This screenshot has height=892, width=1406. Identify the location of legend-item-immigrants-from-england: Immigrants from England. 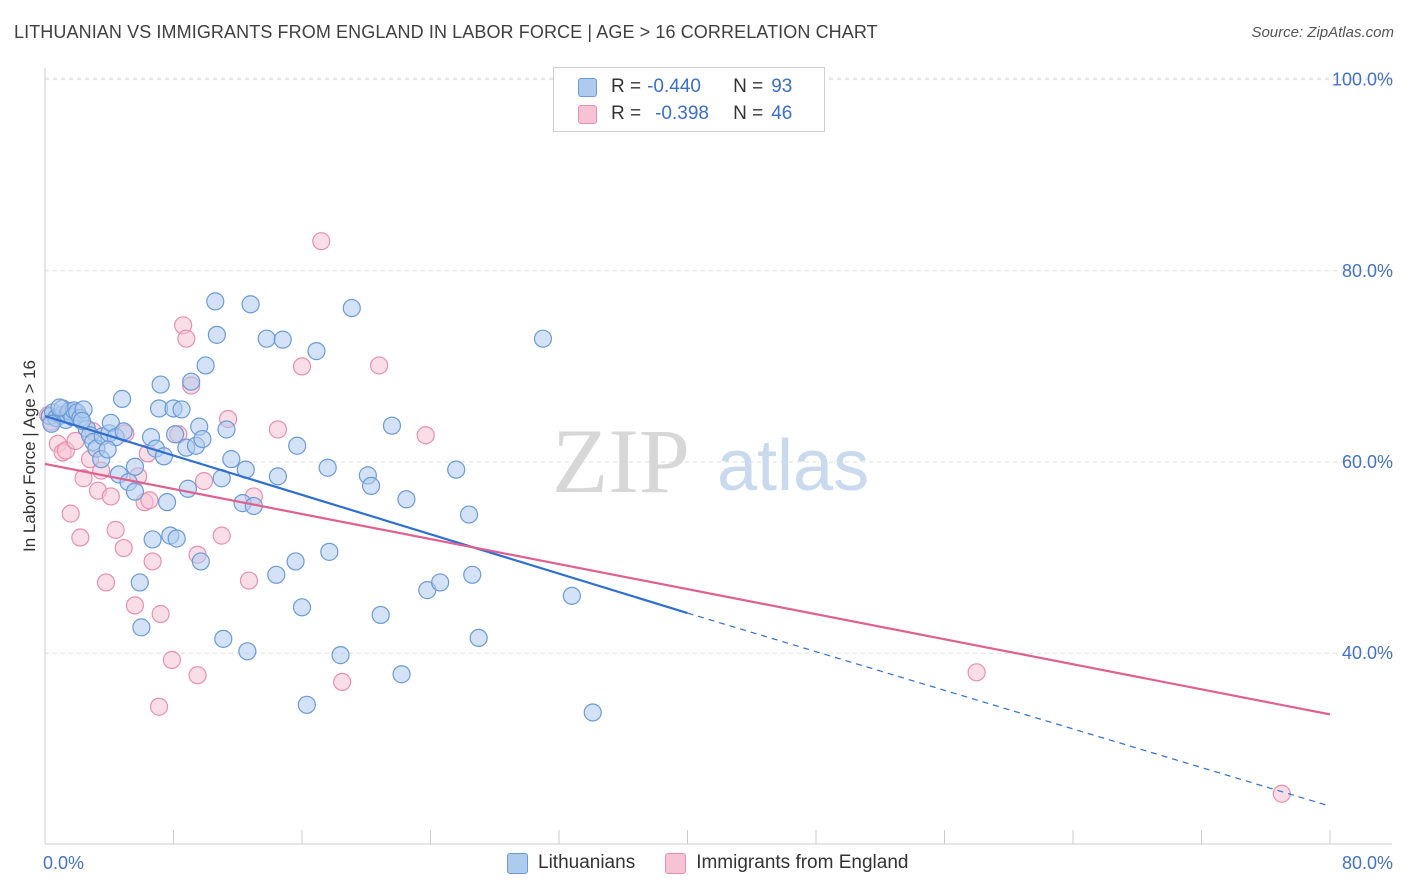
(786, 863).